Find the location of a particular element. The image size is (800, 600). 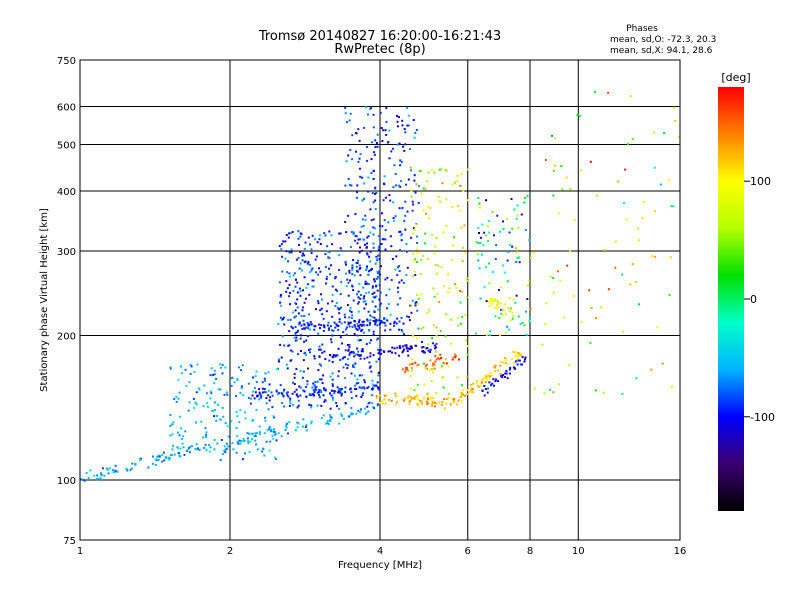

x-tick-label: 16 is located at coordinates (680, 551).